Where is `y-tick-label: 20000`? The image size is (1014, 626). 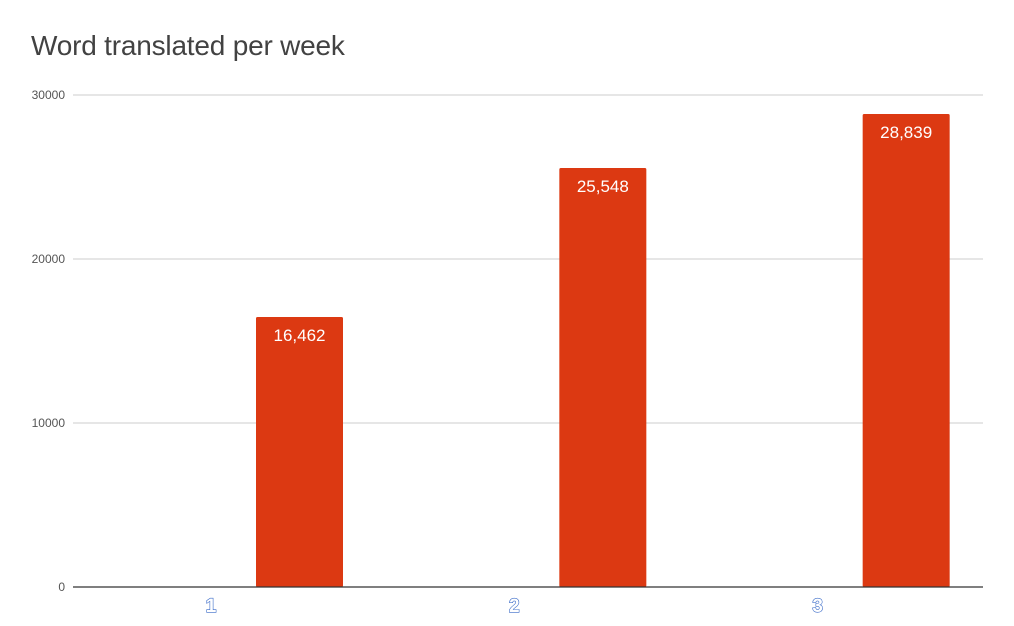
y-tick-label: 20000 is located at coordinates (49, 259).